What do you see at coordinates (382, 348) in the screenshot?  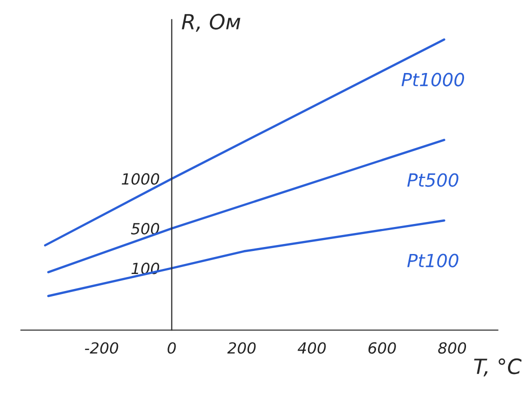 I see `x-tick-label: 600` at bounding box center [382, 348].